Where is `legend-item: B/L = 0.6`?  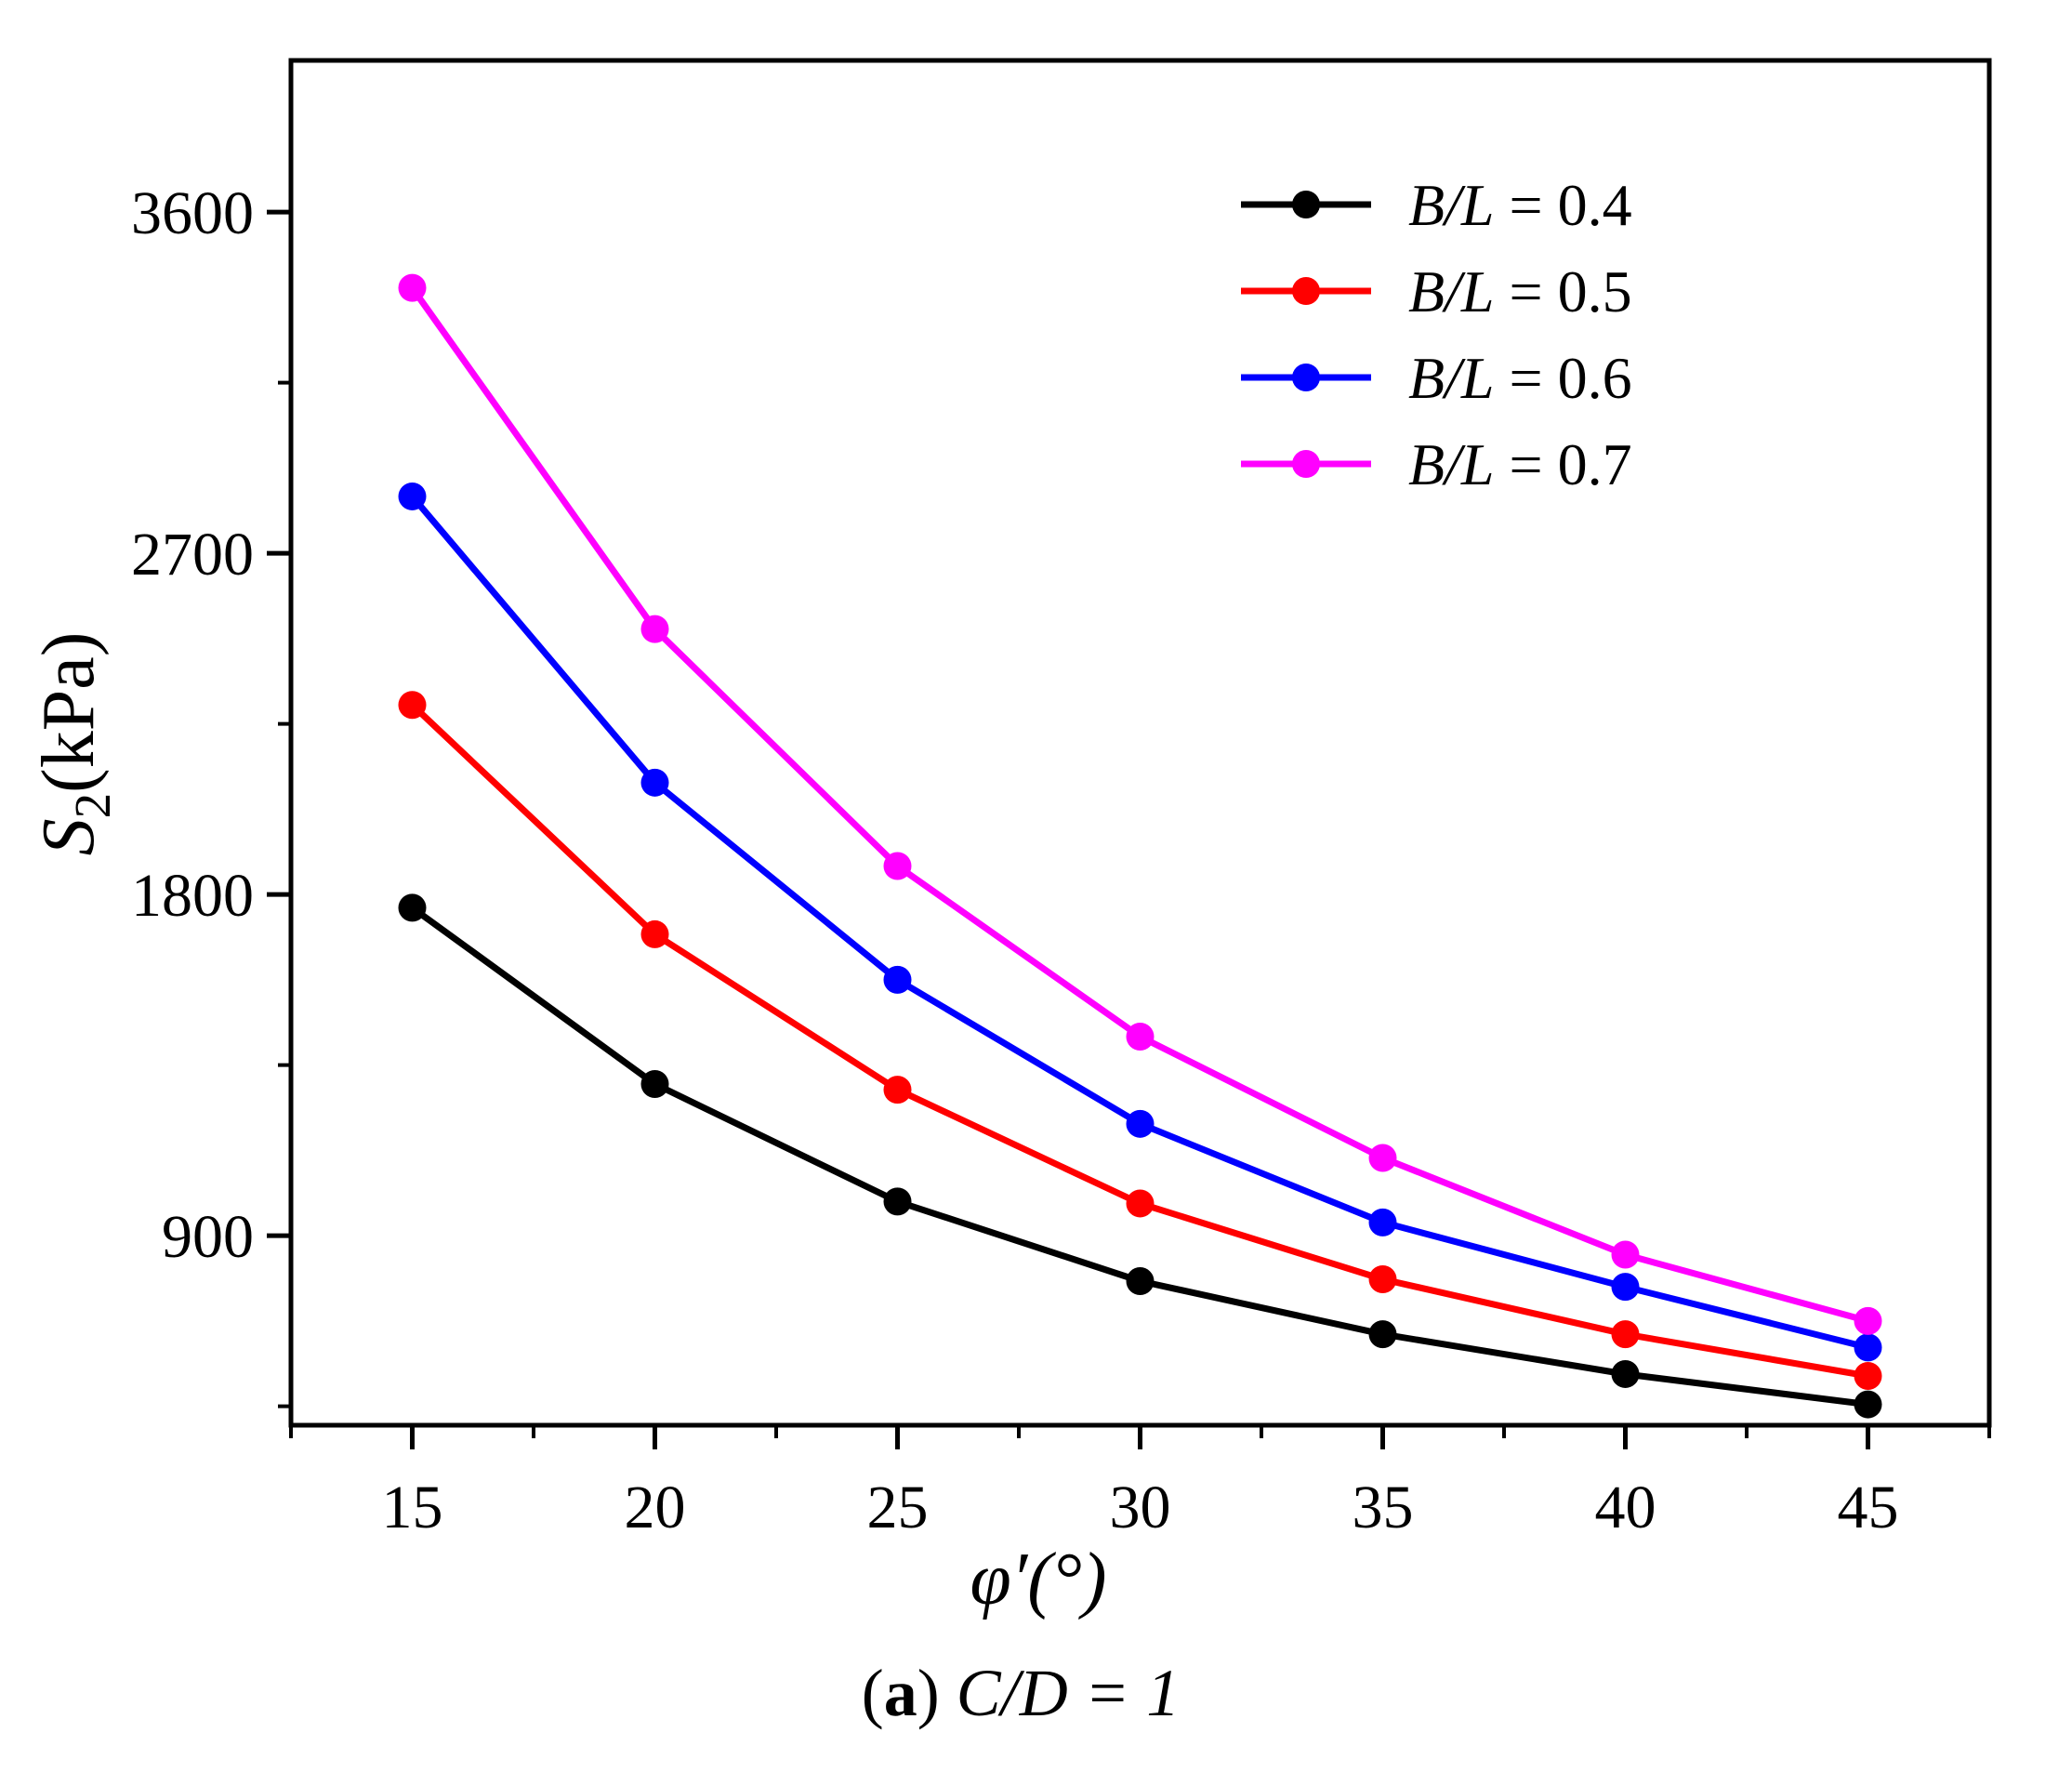 legend-item: B/L = 0.6 is located at coordinates (1436, 378).